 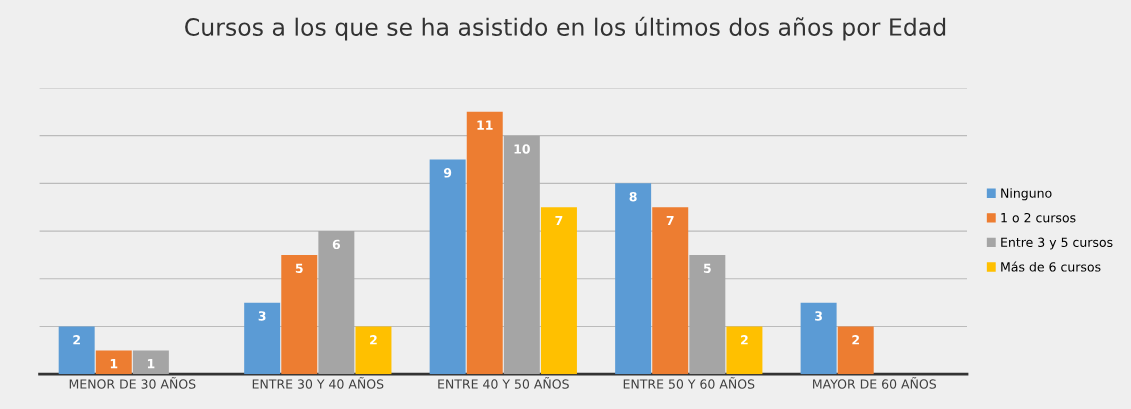 What do you see at coordinates (1038, 217) in the screenshot?
I see `legend-label: 1 o 2 cursos` at bounding box center [1038, 217].